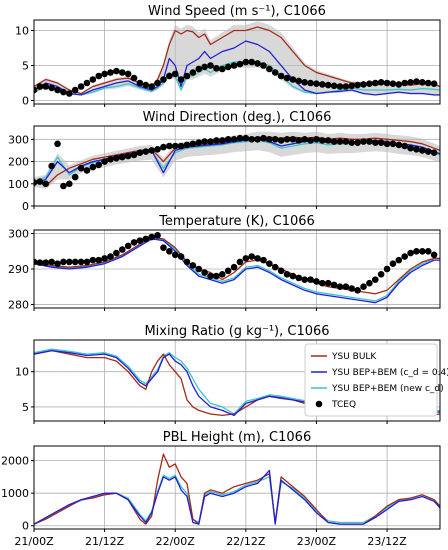 This screenshot has width=448, height=550. I want to click on y-tick-label: 1000, so click(15, 493).